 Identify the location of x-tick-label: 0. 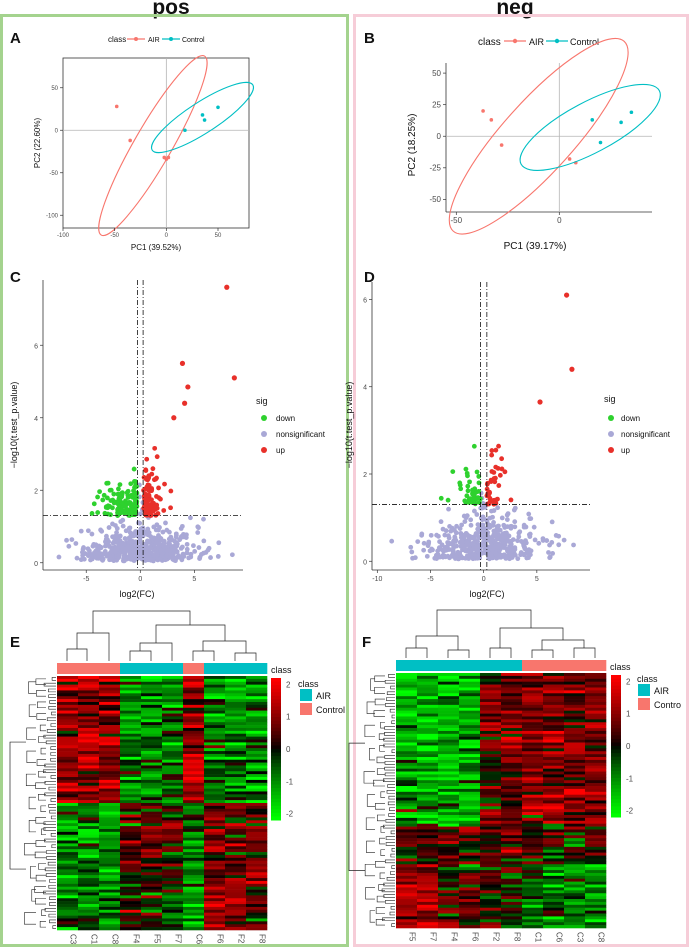
(167, 236).